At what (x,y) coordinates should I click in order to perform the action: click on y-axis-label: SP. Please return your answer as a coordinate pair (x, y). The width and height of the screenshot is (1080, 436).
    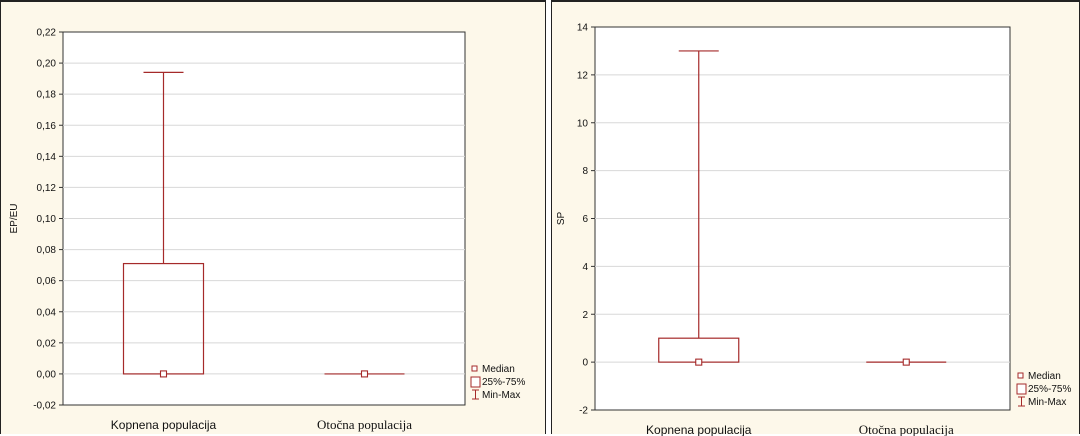
    Looking at the image, I should click on (561, 219).